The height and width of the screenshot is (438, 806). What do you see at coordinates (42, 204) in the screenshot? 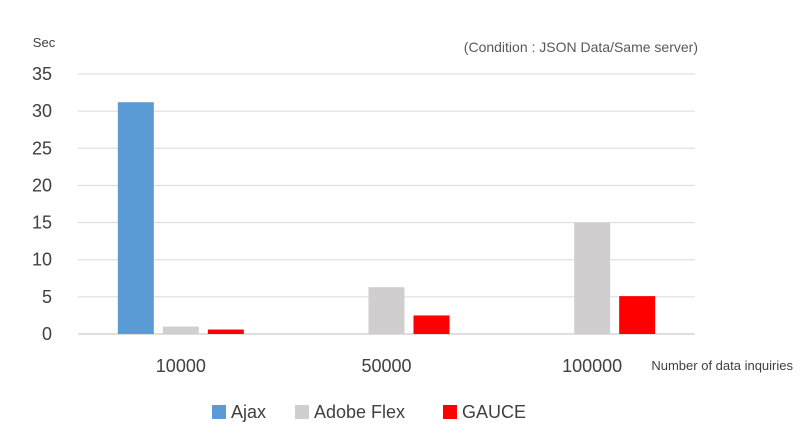
I see `y-axis-ticks: 0 5 10 15 20 25 30 35` at bounding box center [42, 204].